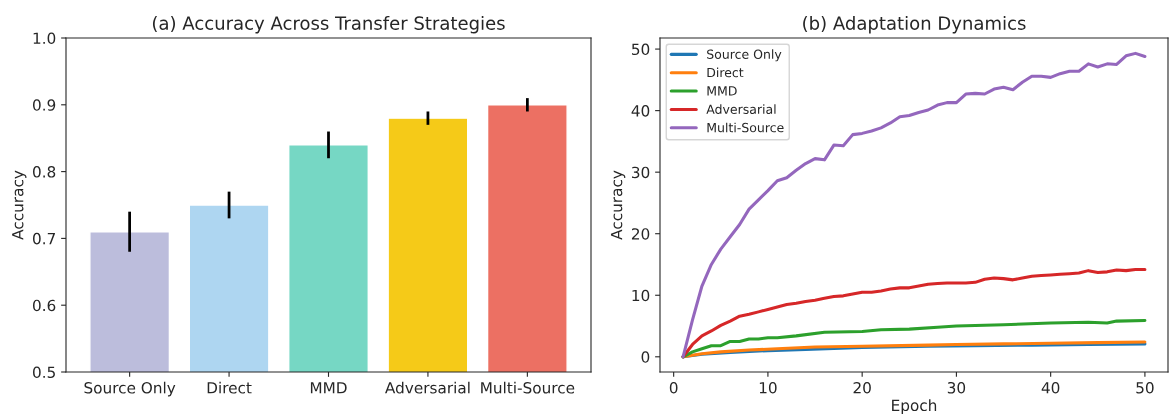  What do you see at coordinates (722, 91) in the screenshot?
I see `legend-label: MMD` at bounding box center [722, 91].